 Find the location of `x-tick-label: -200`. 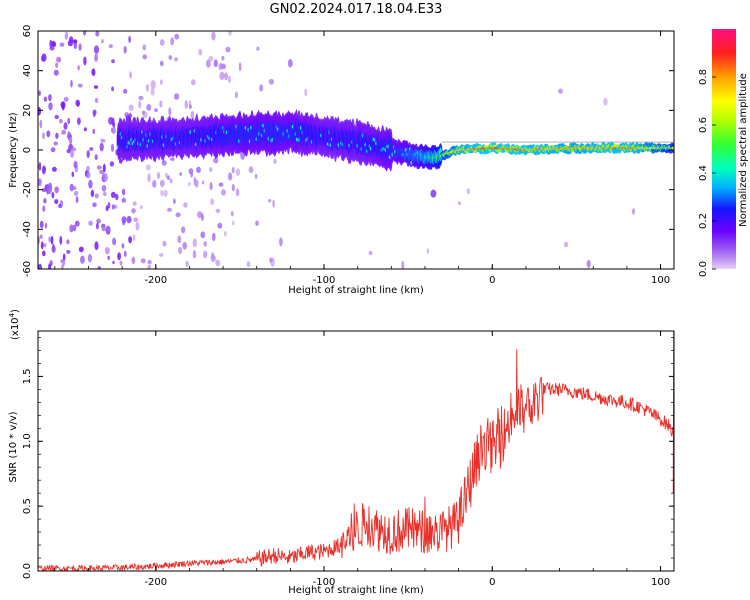

x-tick-label: -200 is located at coordinates (155, 280).